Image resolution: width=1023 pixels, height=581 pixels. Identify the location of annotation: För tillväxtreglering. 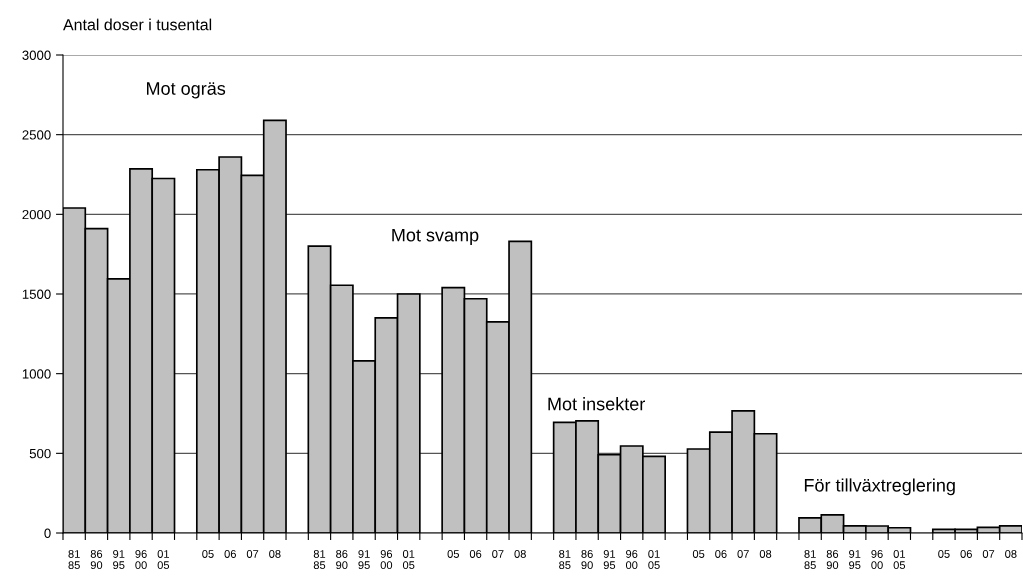
(879, 487).